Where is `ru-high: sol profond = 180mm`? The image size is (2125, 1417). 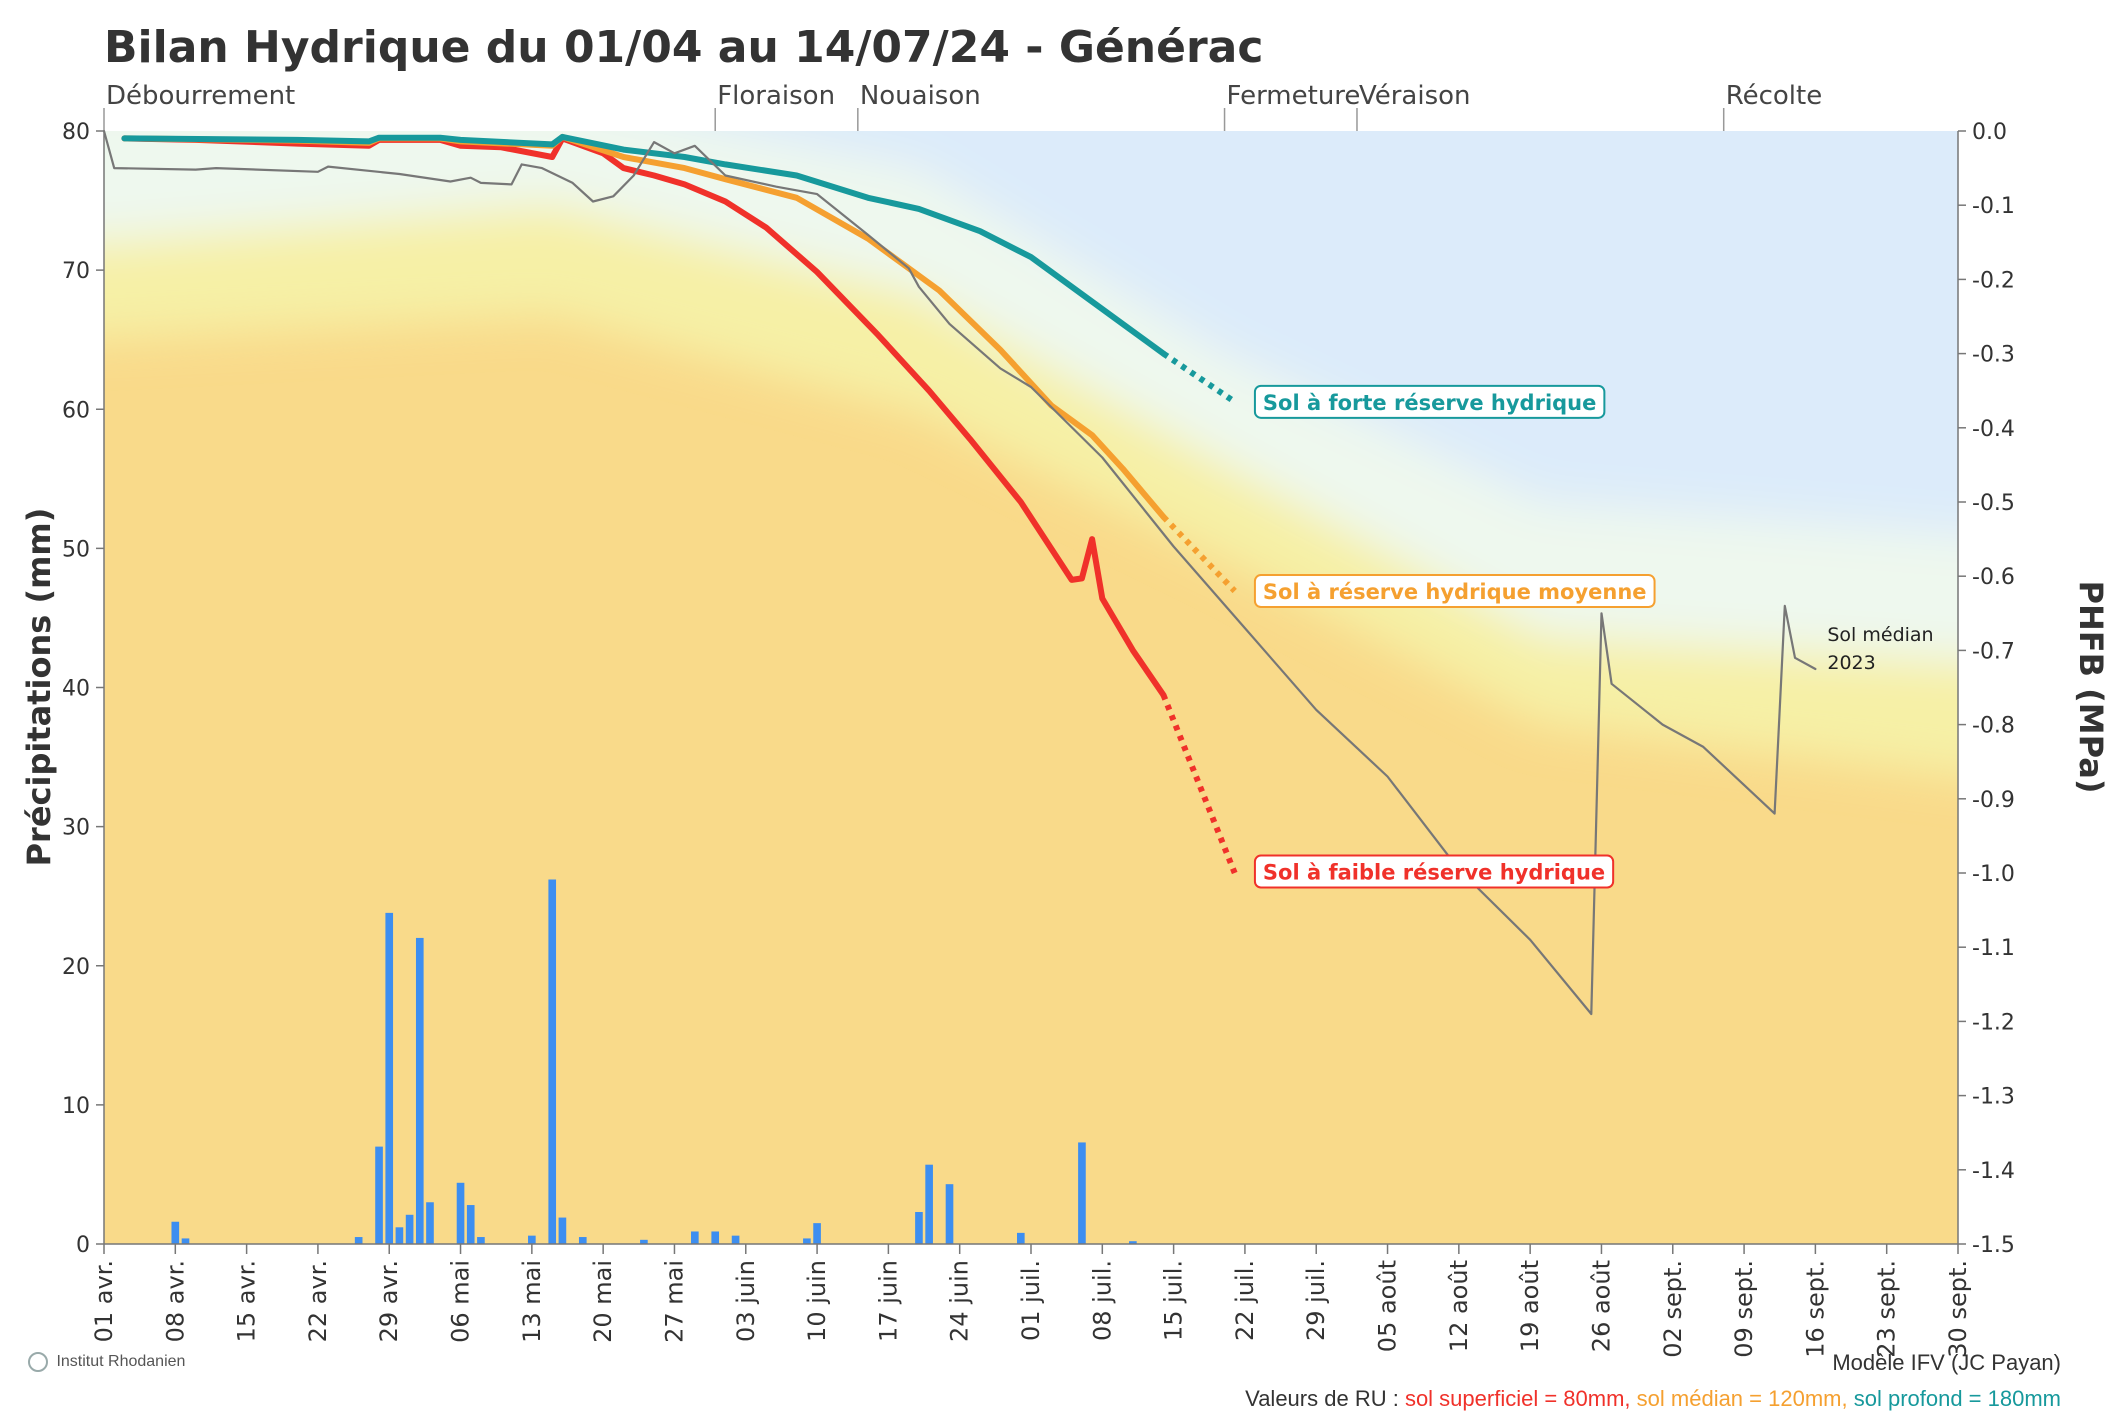 ru-high: sol profond = 180mm is located at coordinates (1957, 1398).